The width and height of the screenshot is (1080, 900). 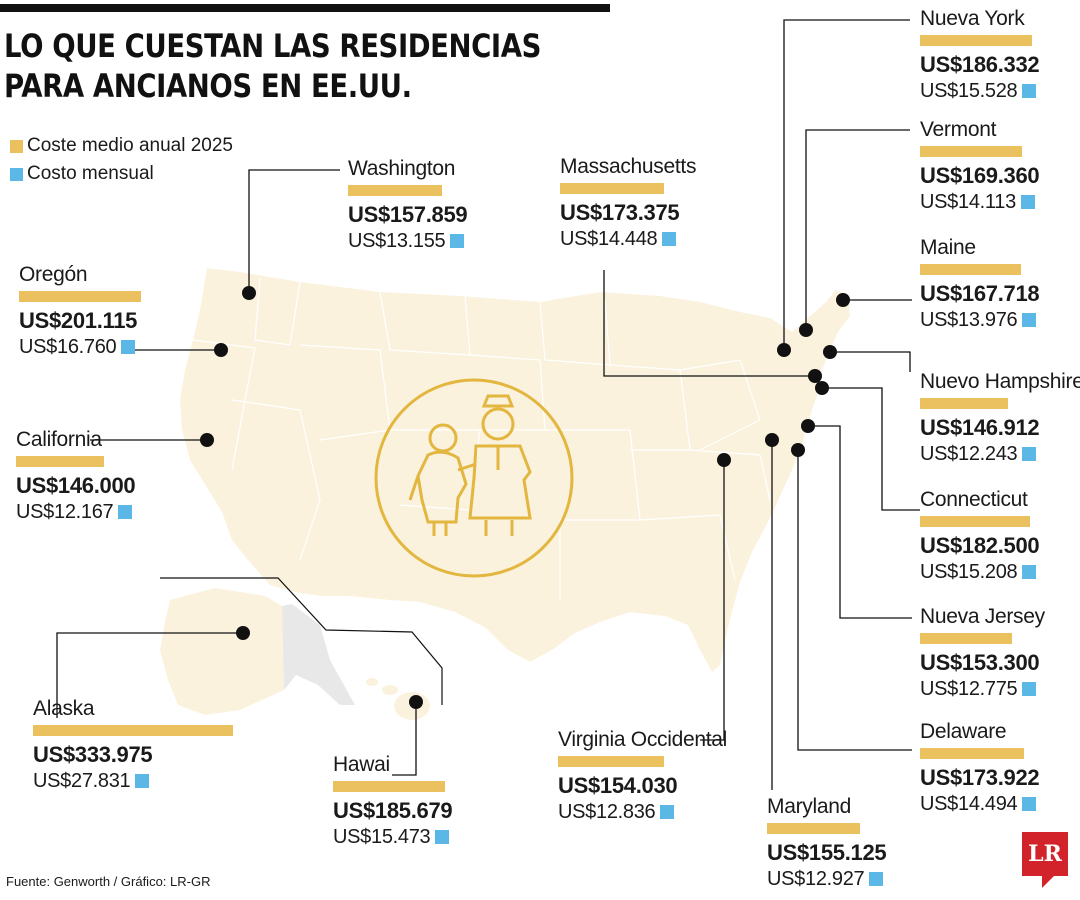 What do you see at coordinates (16, 174) in the screenshot?
I see `legend-monthly-swatch` at bounding box center [16, 174].